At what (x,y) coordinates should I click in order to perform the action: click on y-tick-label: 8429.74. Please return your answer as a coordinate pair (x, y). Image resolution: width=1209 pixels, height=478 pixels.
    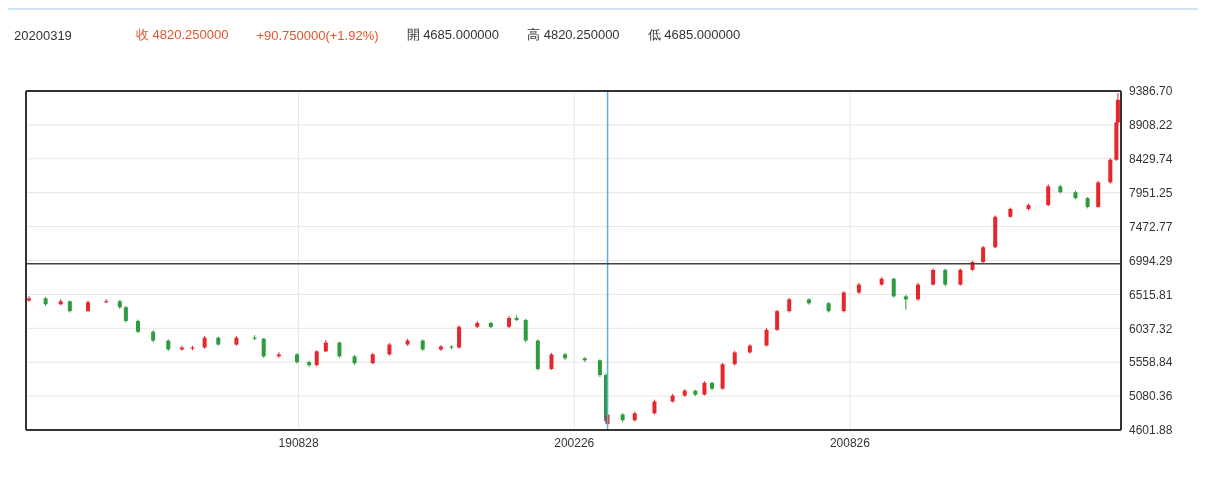
    Looking at the image, I should click on (1151, 159).